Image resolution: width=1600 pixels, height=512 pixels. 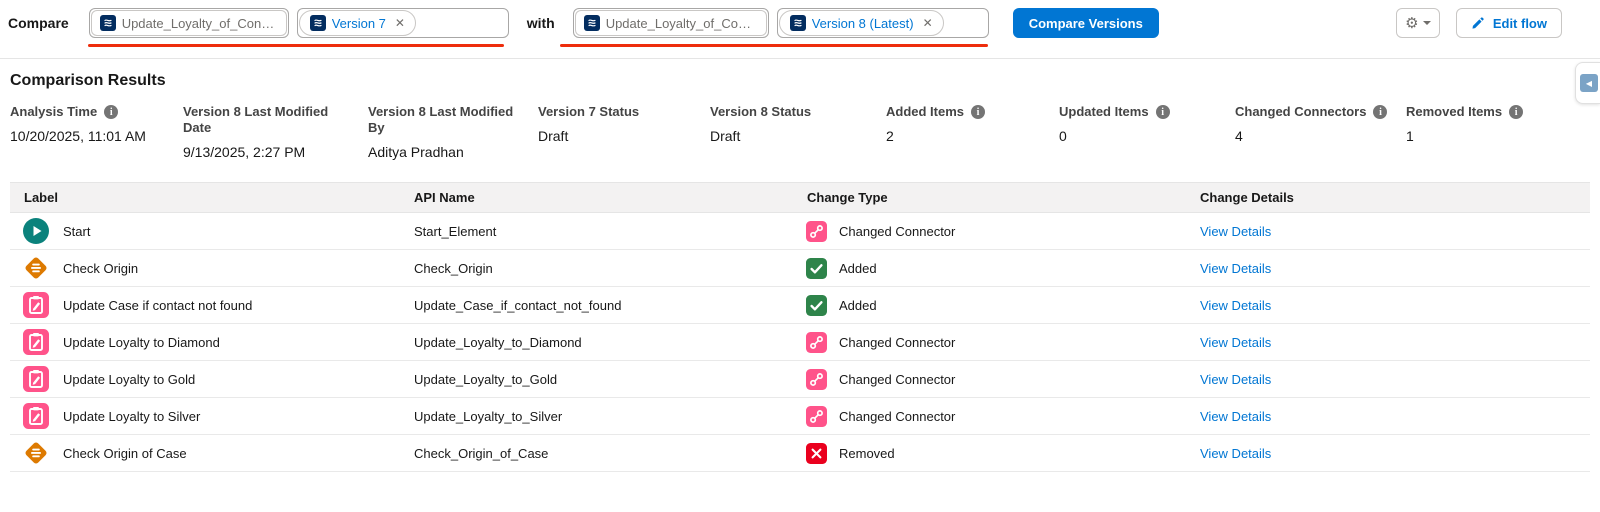 What do you see at coordinates (816, 305) in the screenshot?
I see `added-icon` at bounding box center [816, 305].